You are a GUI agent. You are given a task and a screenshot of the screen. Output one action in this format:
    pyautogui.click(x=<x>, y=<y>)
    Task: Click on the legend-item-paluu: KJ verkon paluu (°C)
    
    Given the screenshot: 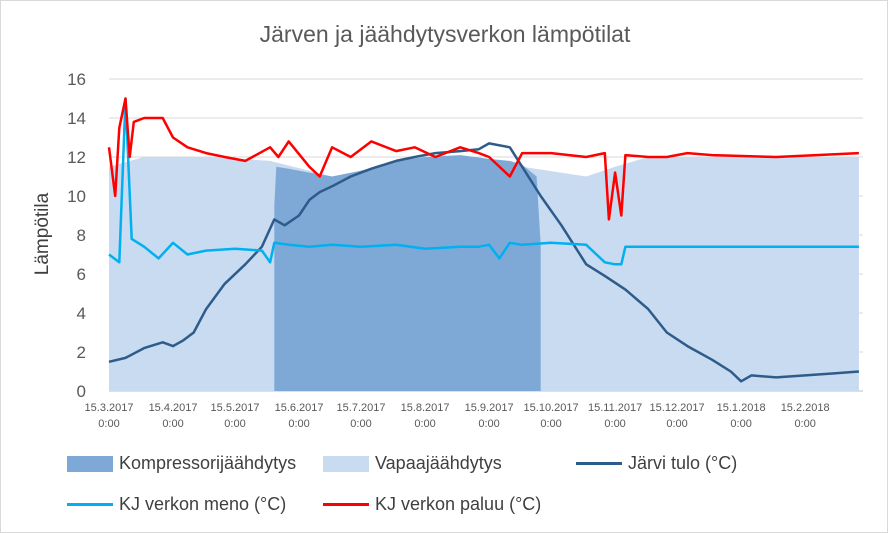 What is the action you would take?
    pyautogui.click(x=432, y=504)
    